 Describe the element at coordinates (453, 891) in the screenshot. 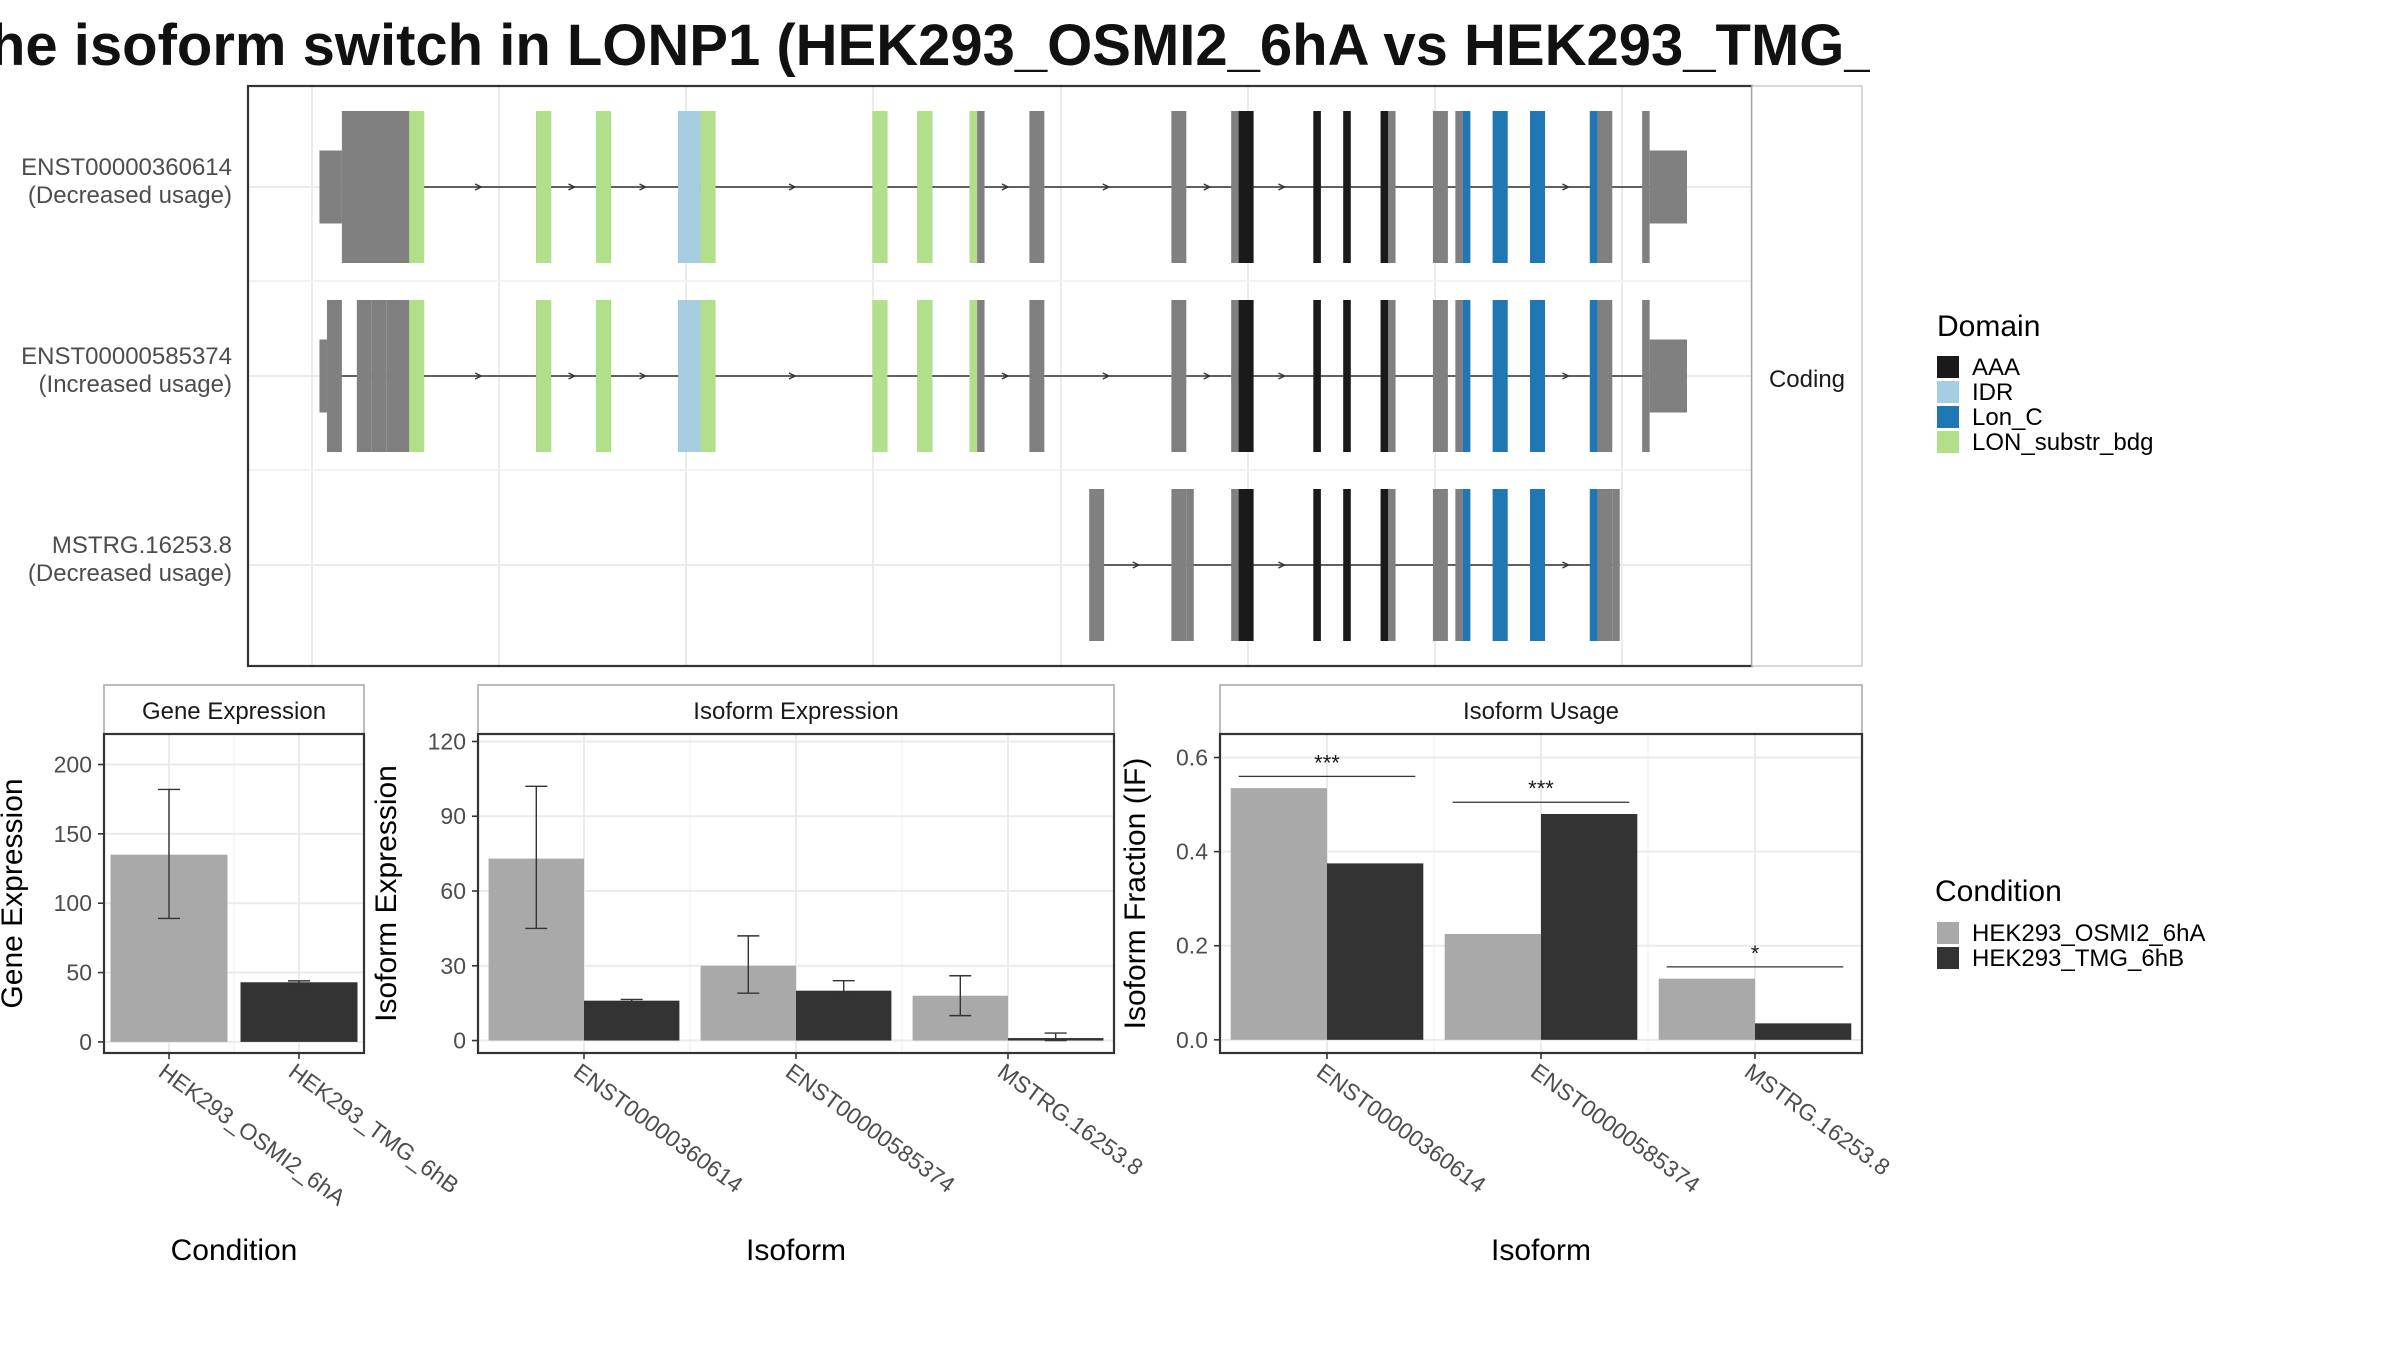

I see `y-tick-label: 60` at that location.